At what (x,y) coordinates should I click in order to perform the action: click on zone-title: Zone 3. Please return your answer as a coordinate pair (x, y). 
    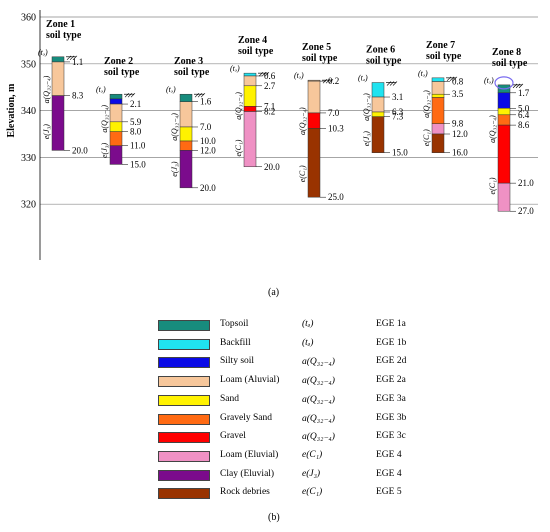
    Looking at the image, I should click on (188, 61).